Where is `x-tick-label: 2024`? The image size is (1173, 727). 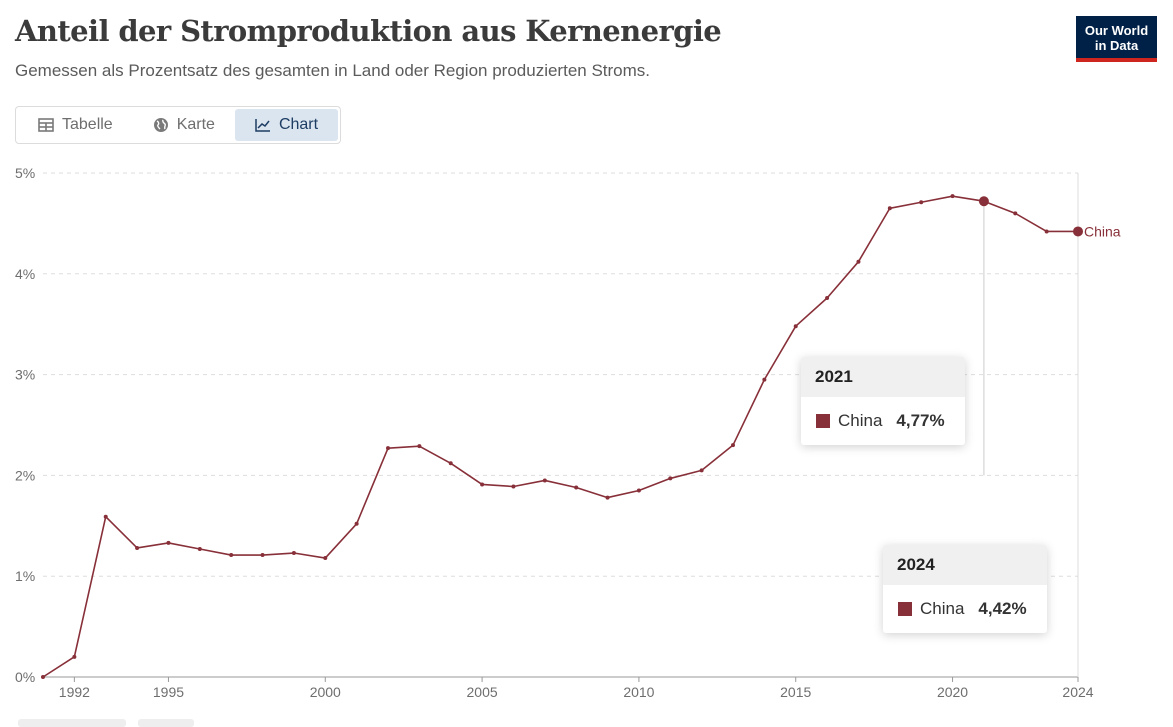 x-tick-label: 2024 is located at coordinates (1077, 692).